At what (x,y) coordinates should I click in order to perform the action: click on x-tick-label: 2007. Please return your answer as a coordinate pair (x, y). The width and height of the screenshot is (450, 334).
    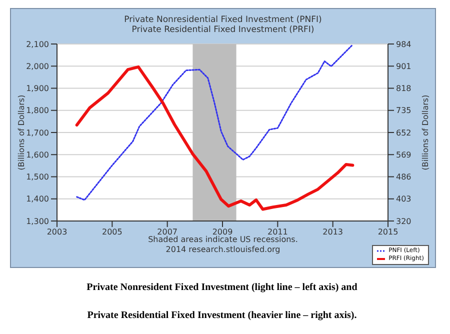
    Looking at the image, I should click on (167, 232).